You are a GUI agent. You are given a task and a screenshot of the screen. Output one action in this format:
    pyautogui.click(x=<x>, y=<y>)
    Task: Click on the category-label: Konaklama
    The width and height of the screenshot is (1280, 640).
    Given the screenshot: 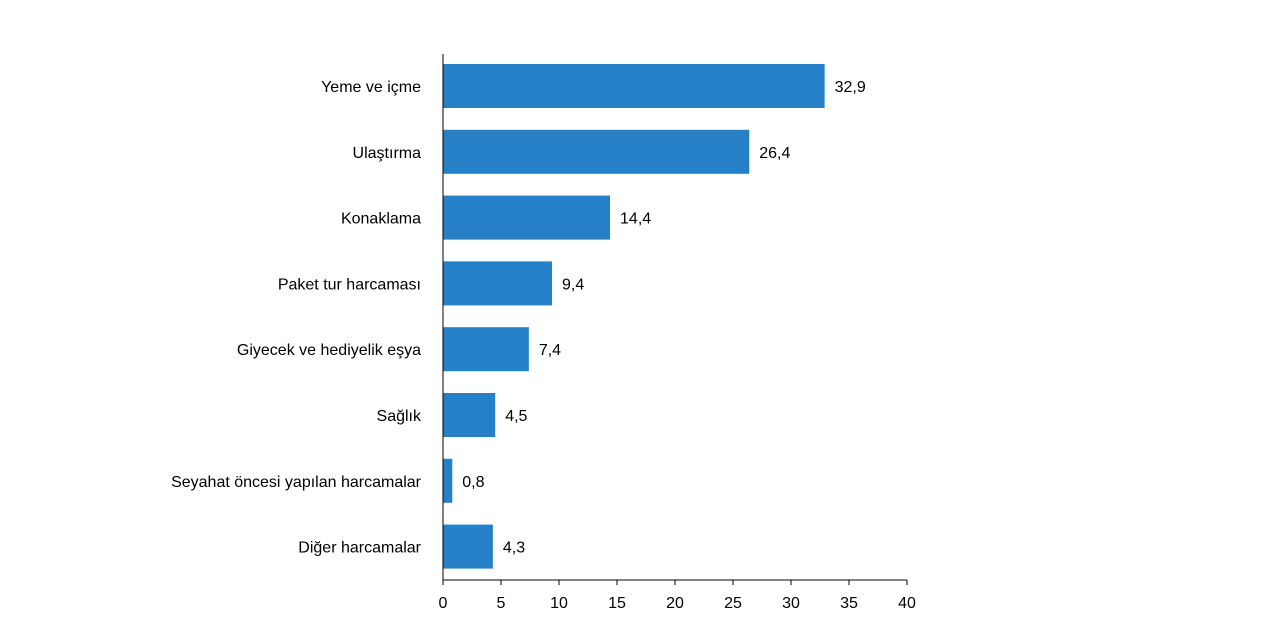 What is the action you would take?
    pyautogui.click(x=381, y=219)
    